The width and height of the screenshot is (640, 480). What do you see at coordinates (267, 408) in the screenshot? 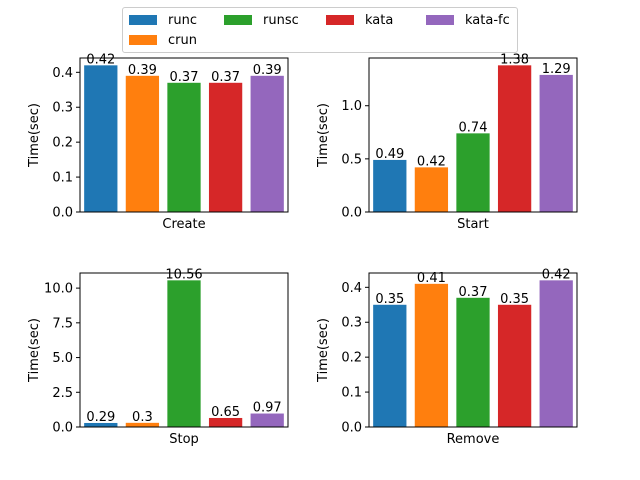
I see `data-label-stop-kata-fc: 0.97` at bounding box center [267, 408].